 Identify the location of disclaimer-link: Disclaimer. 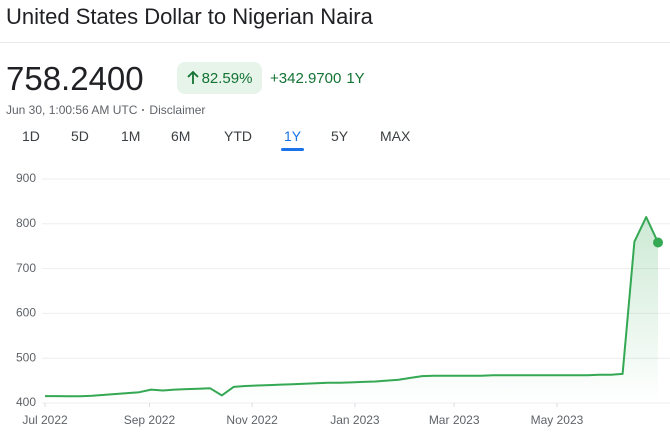
(177, 110).